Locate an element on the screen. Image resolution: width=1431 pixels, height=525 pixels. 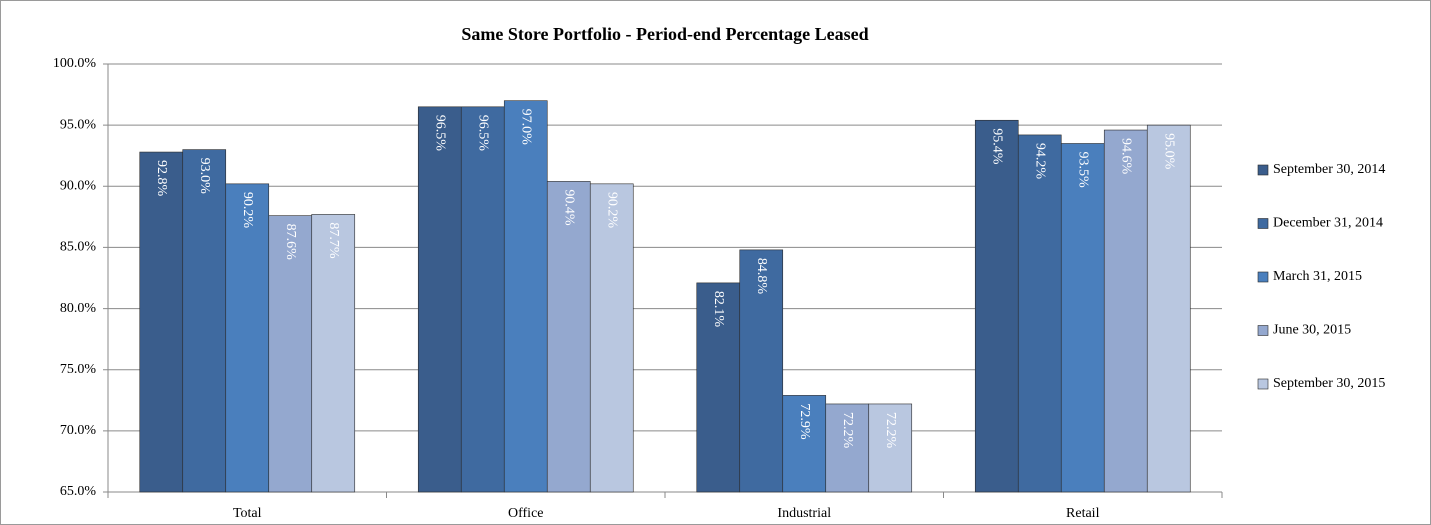
data-label: 87.6% is located at coordinates (290, 242).